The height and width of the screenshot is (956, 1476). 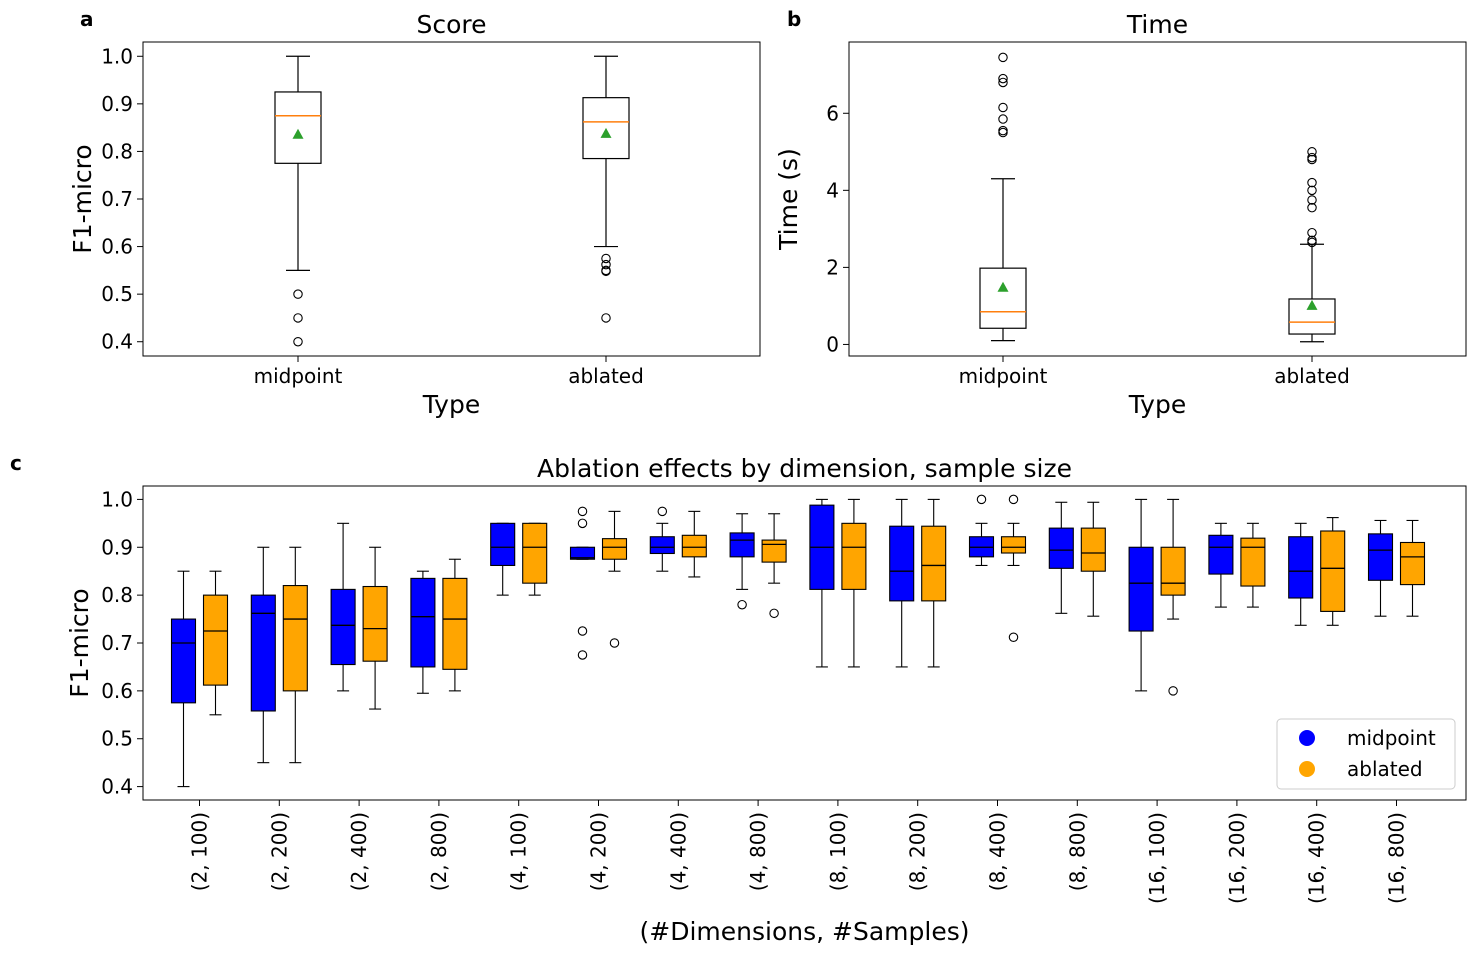 I want to click on panel-label-b: b, so click(x=794, y=19).